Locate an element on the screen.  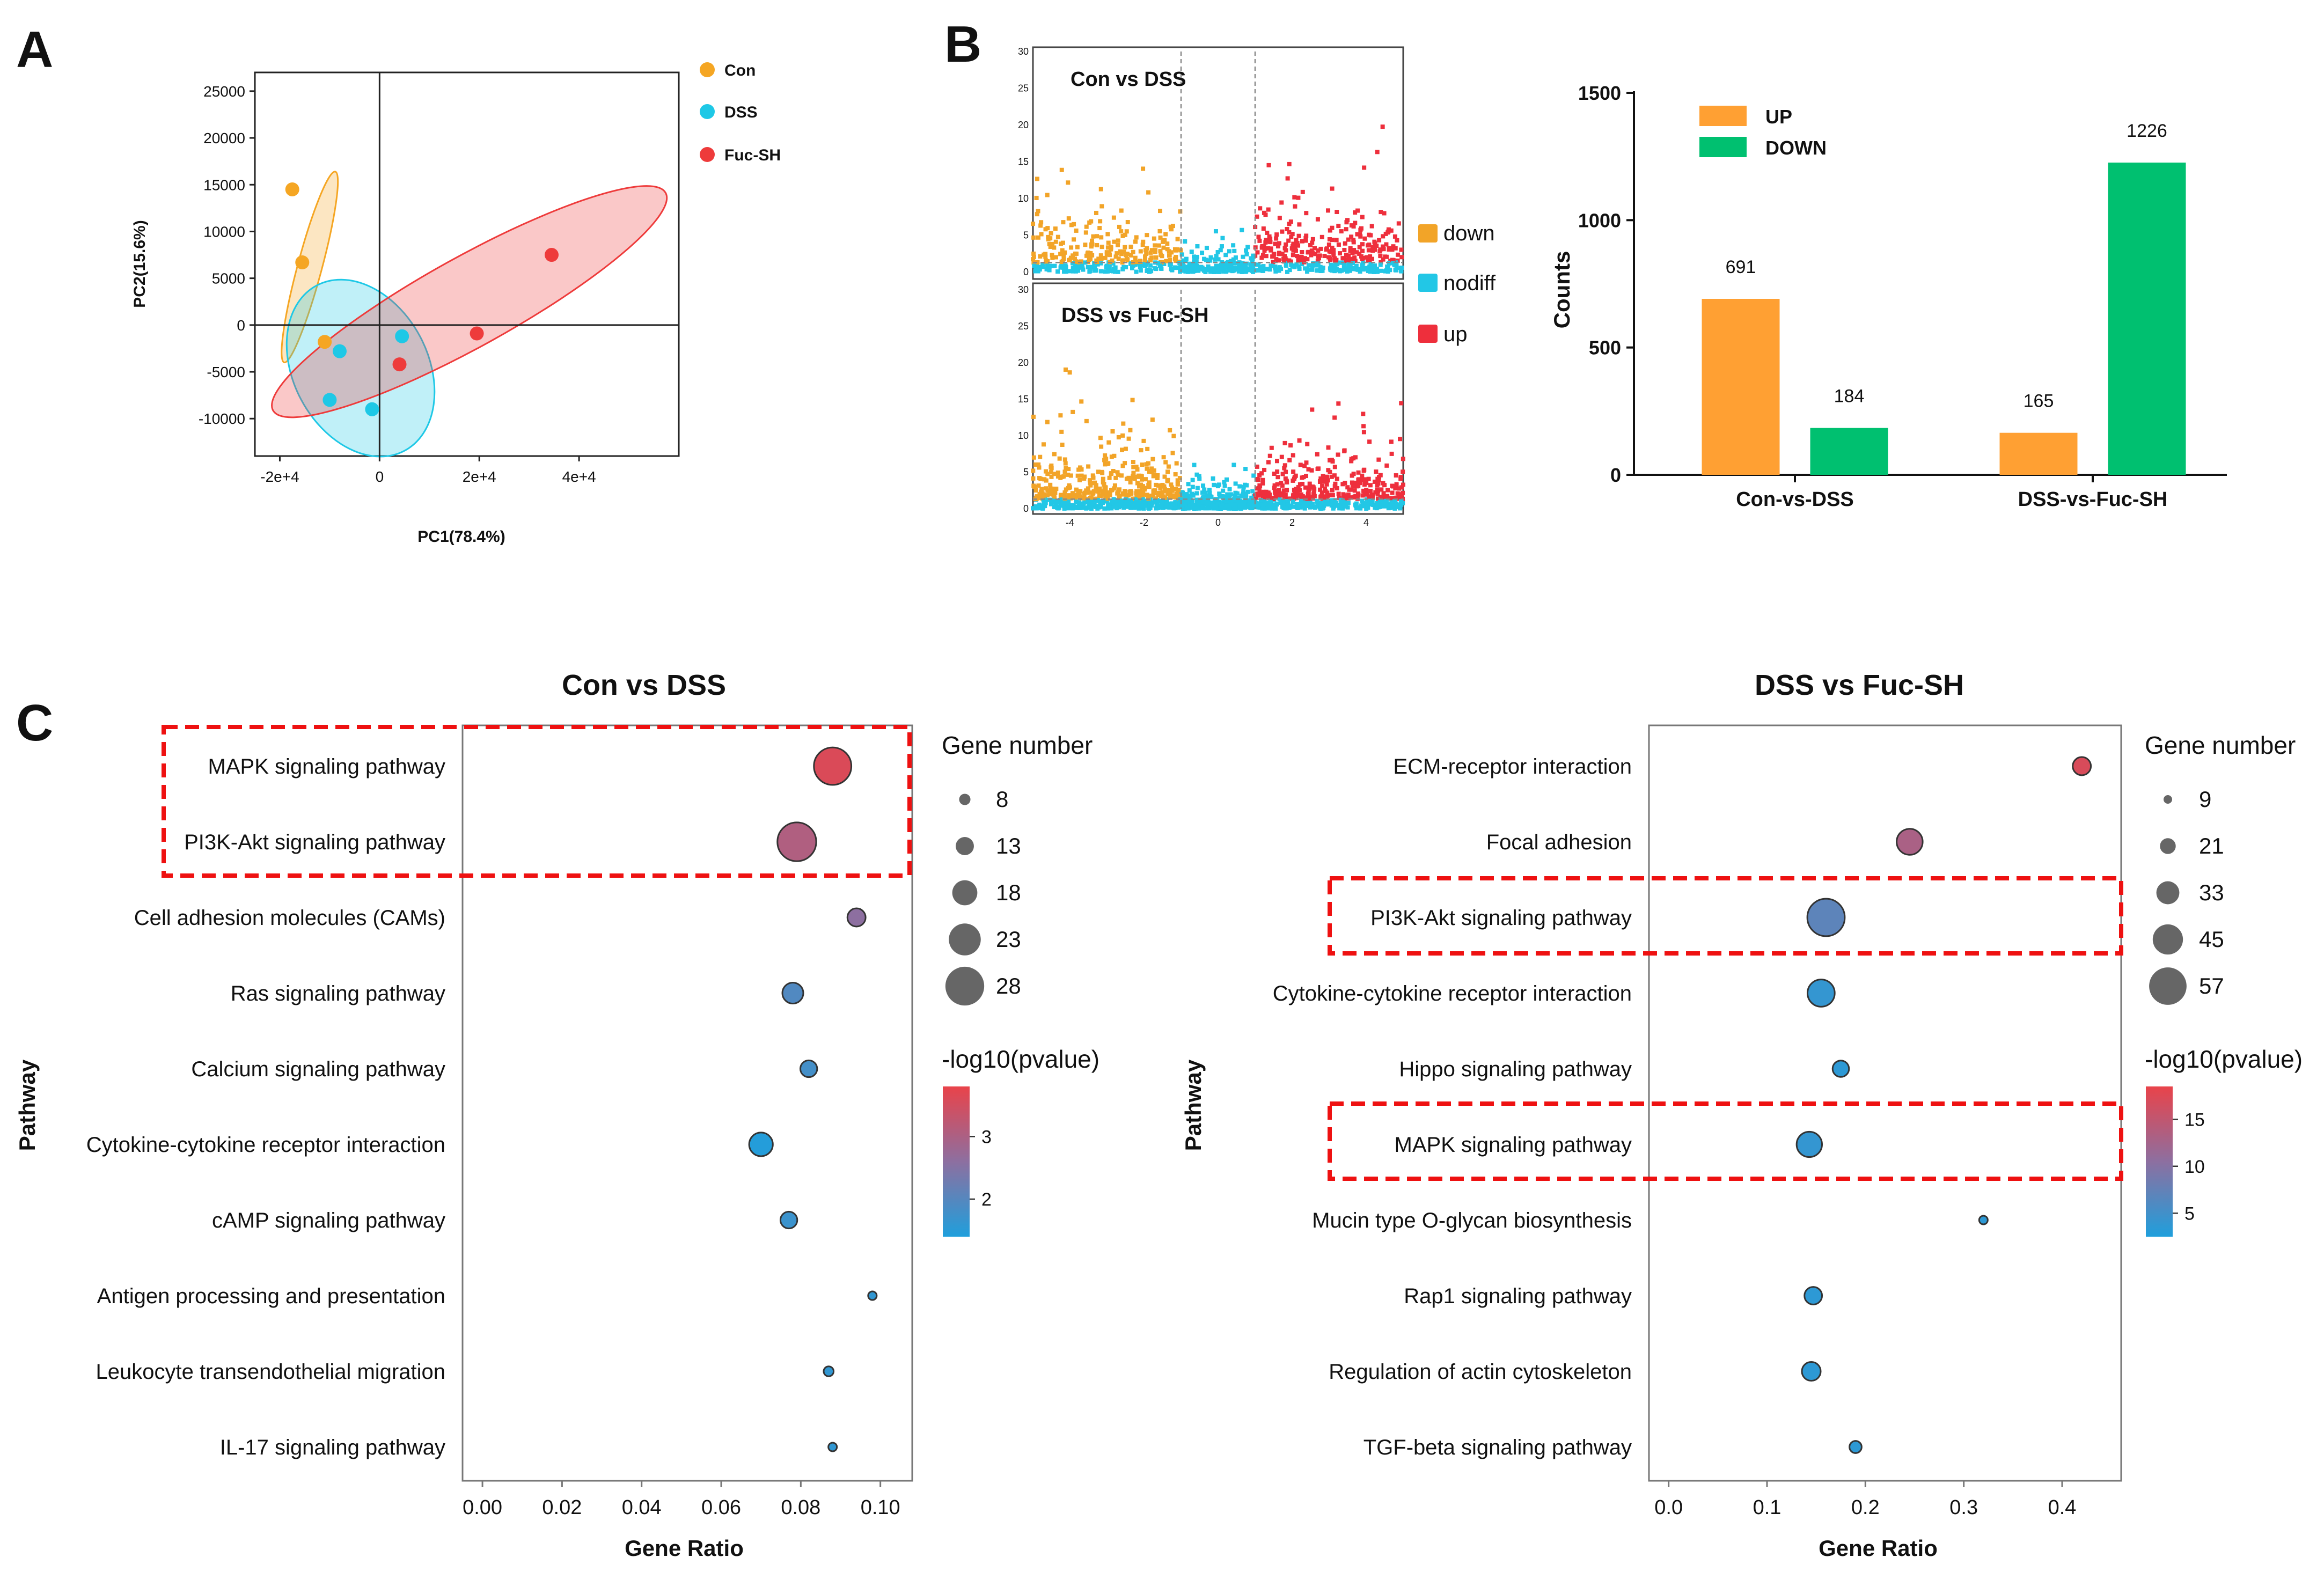
kegg-right-y-label: Pathway is located at coordinates (1193, 1105).